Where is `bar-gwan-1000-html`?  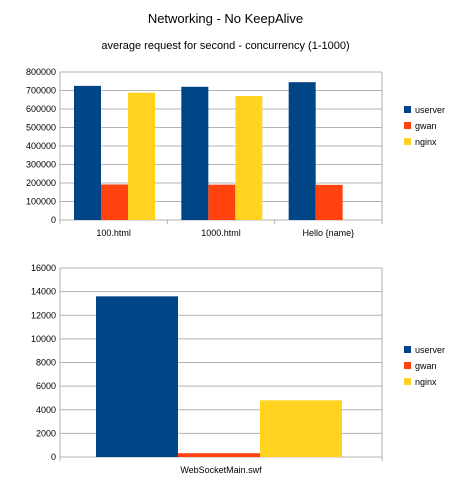 bar-gwan-1000-html is located at coordinates (222, 202).